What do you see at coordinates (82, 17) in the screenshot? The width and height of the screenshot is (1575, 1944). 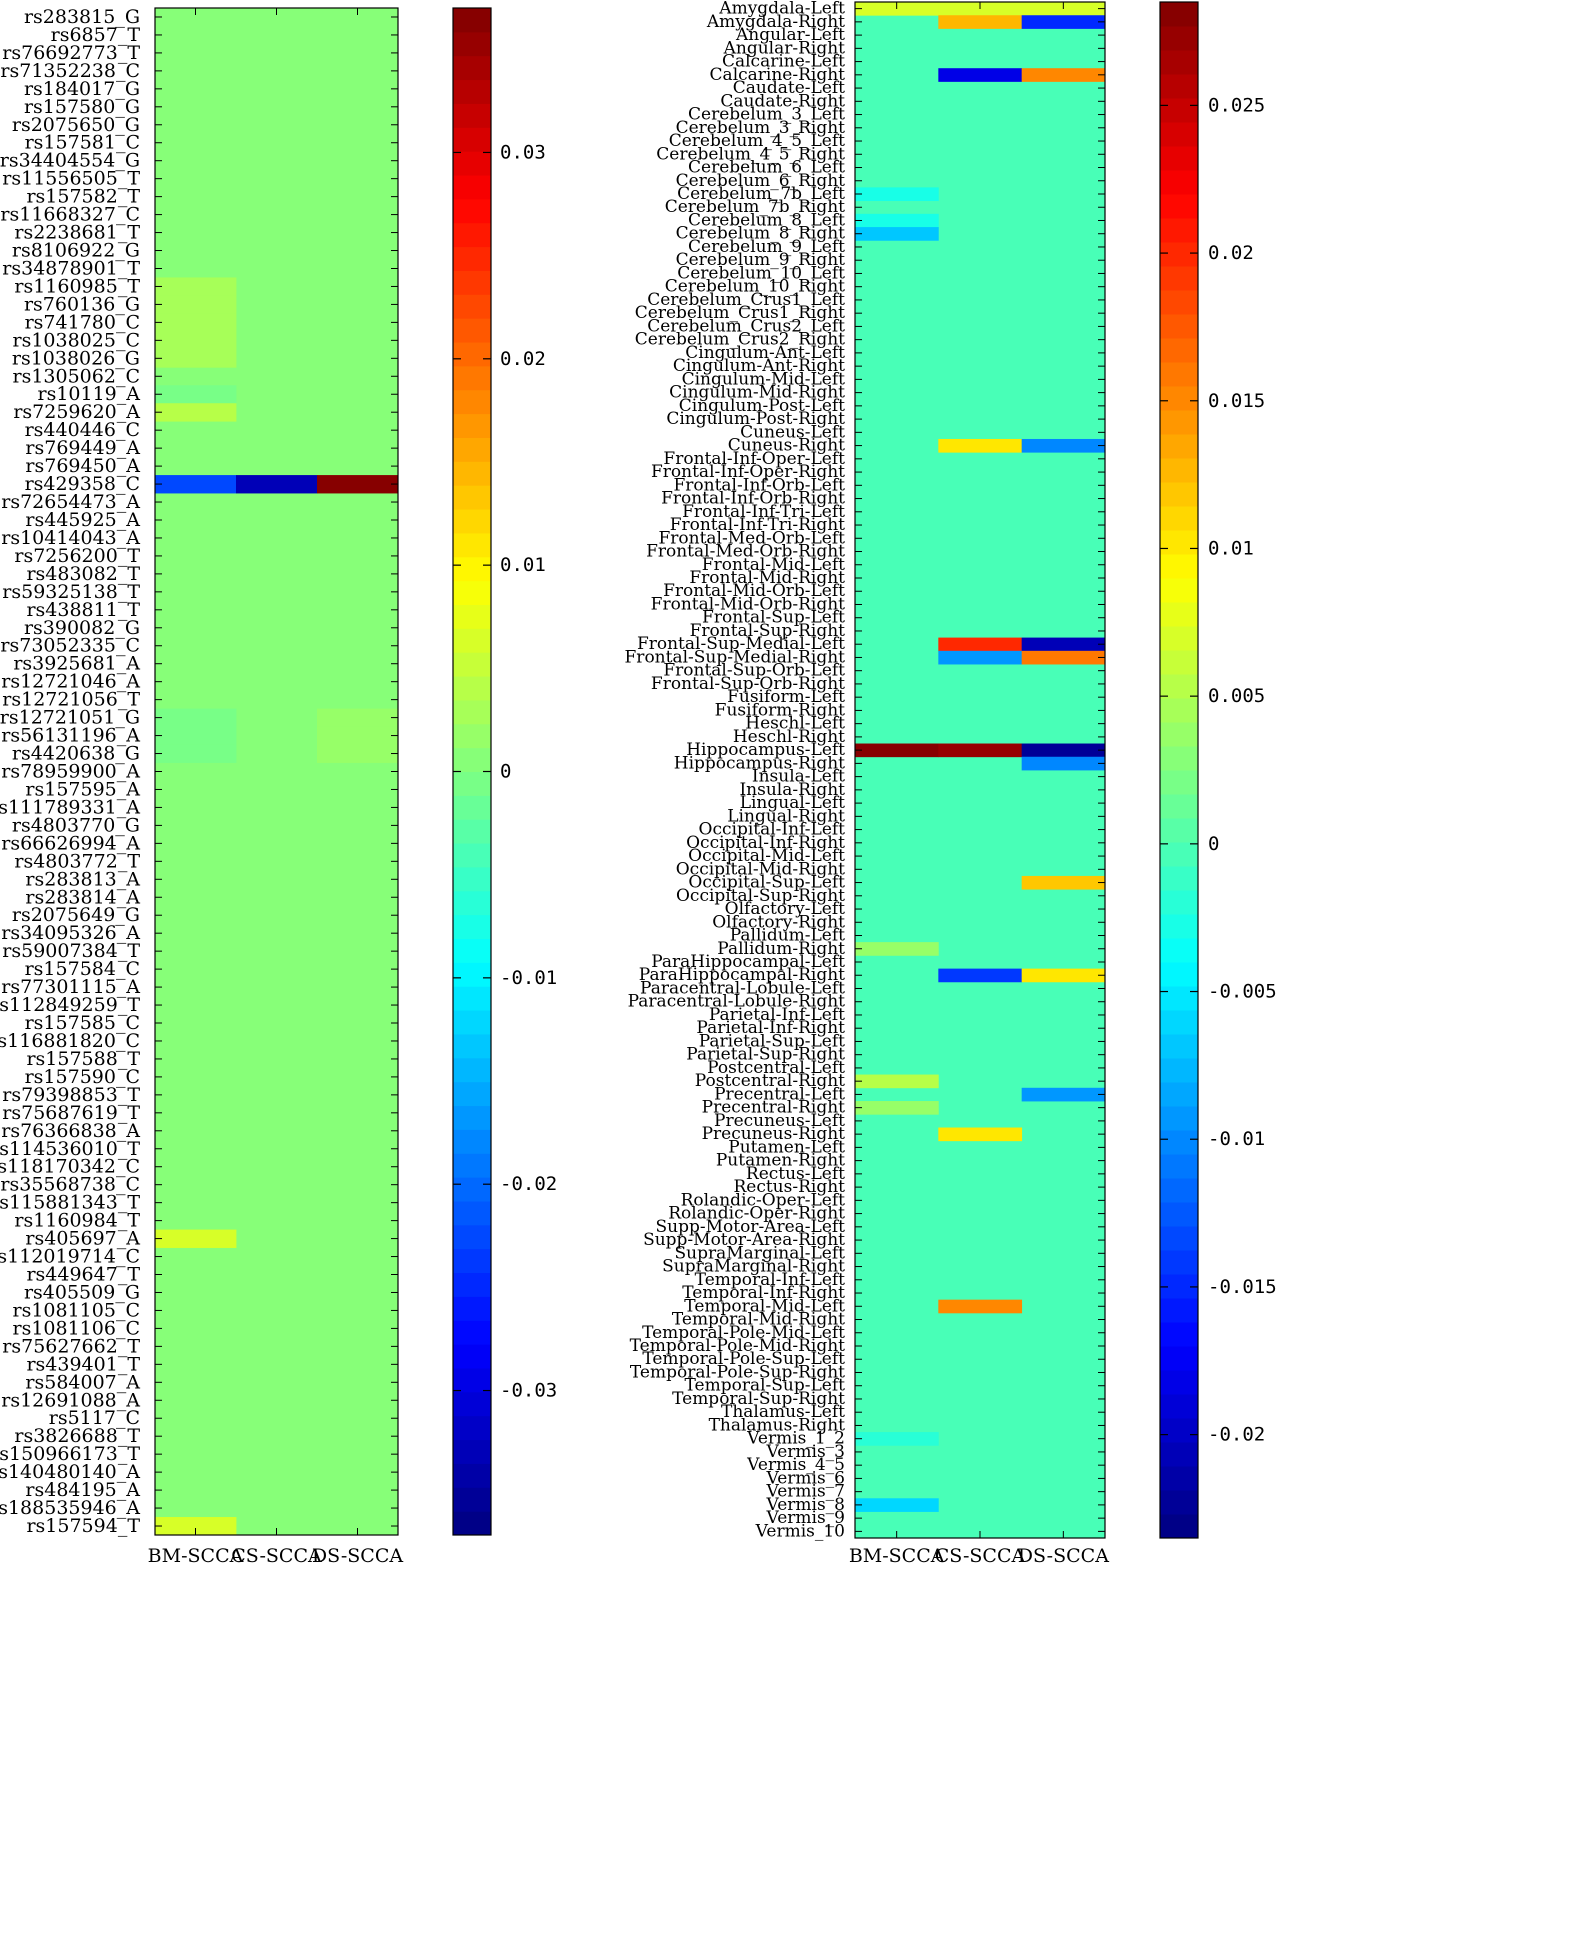 I see `row-label: rs283815_G` at bounding box center [82, 17].